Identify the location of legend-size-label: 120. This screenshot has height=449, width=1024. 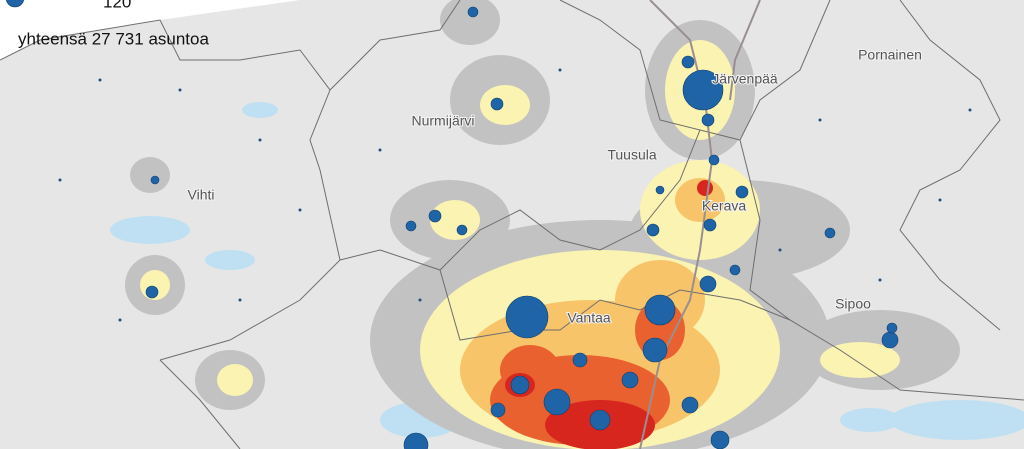
(117, 5).